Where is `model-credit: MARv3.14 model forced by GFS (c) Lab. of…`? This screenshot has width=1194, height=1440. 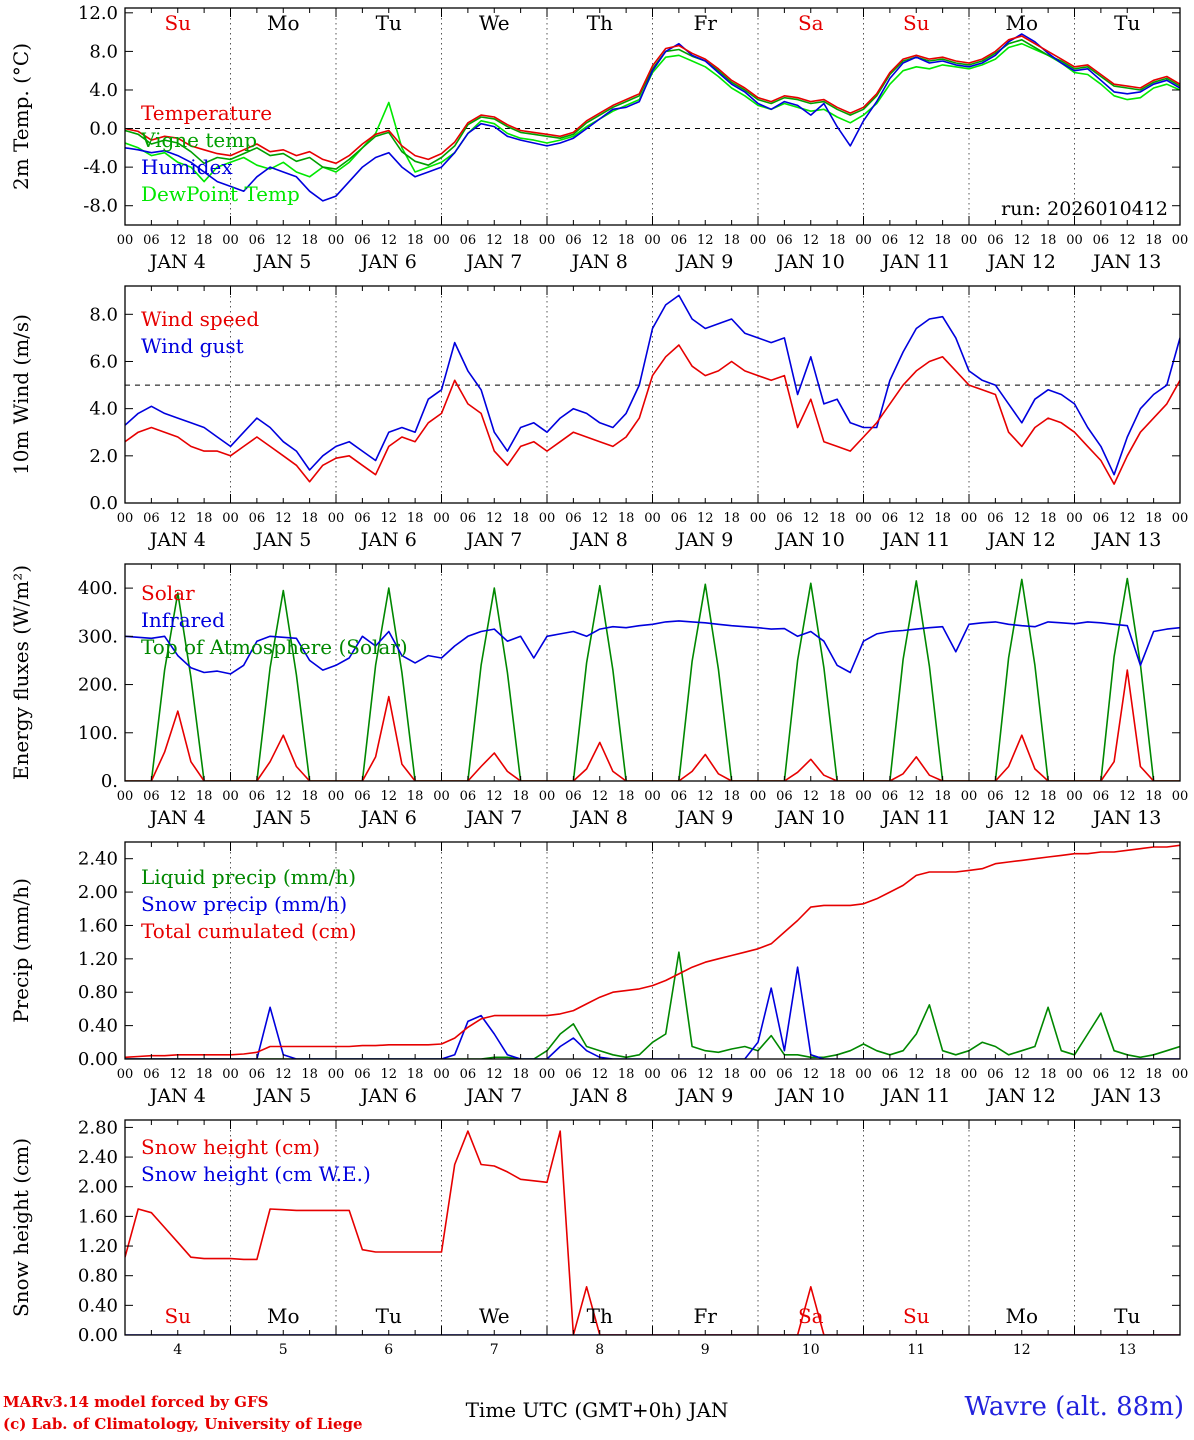 model-credit: MARv3.14 model forced by GFS (c) Lab. of… is located at coordinates (183, 1414).